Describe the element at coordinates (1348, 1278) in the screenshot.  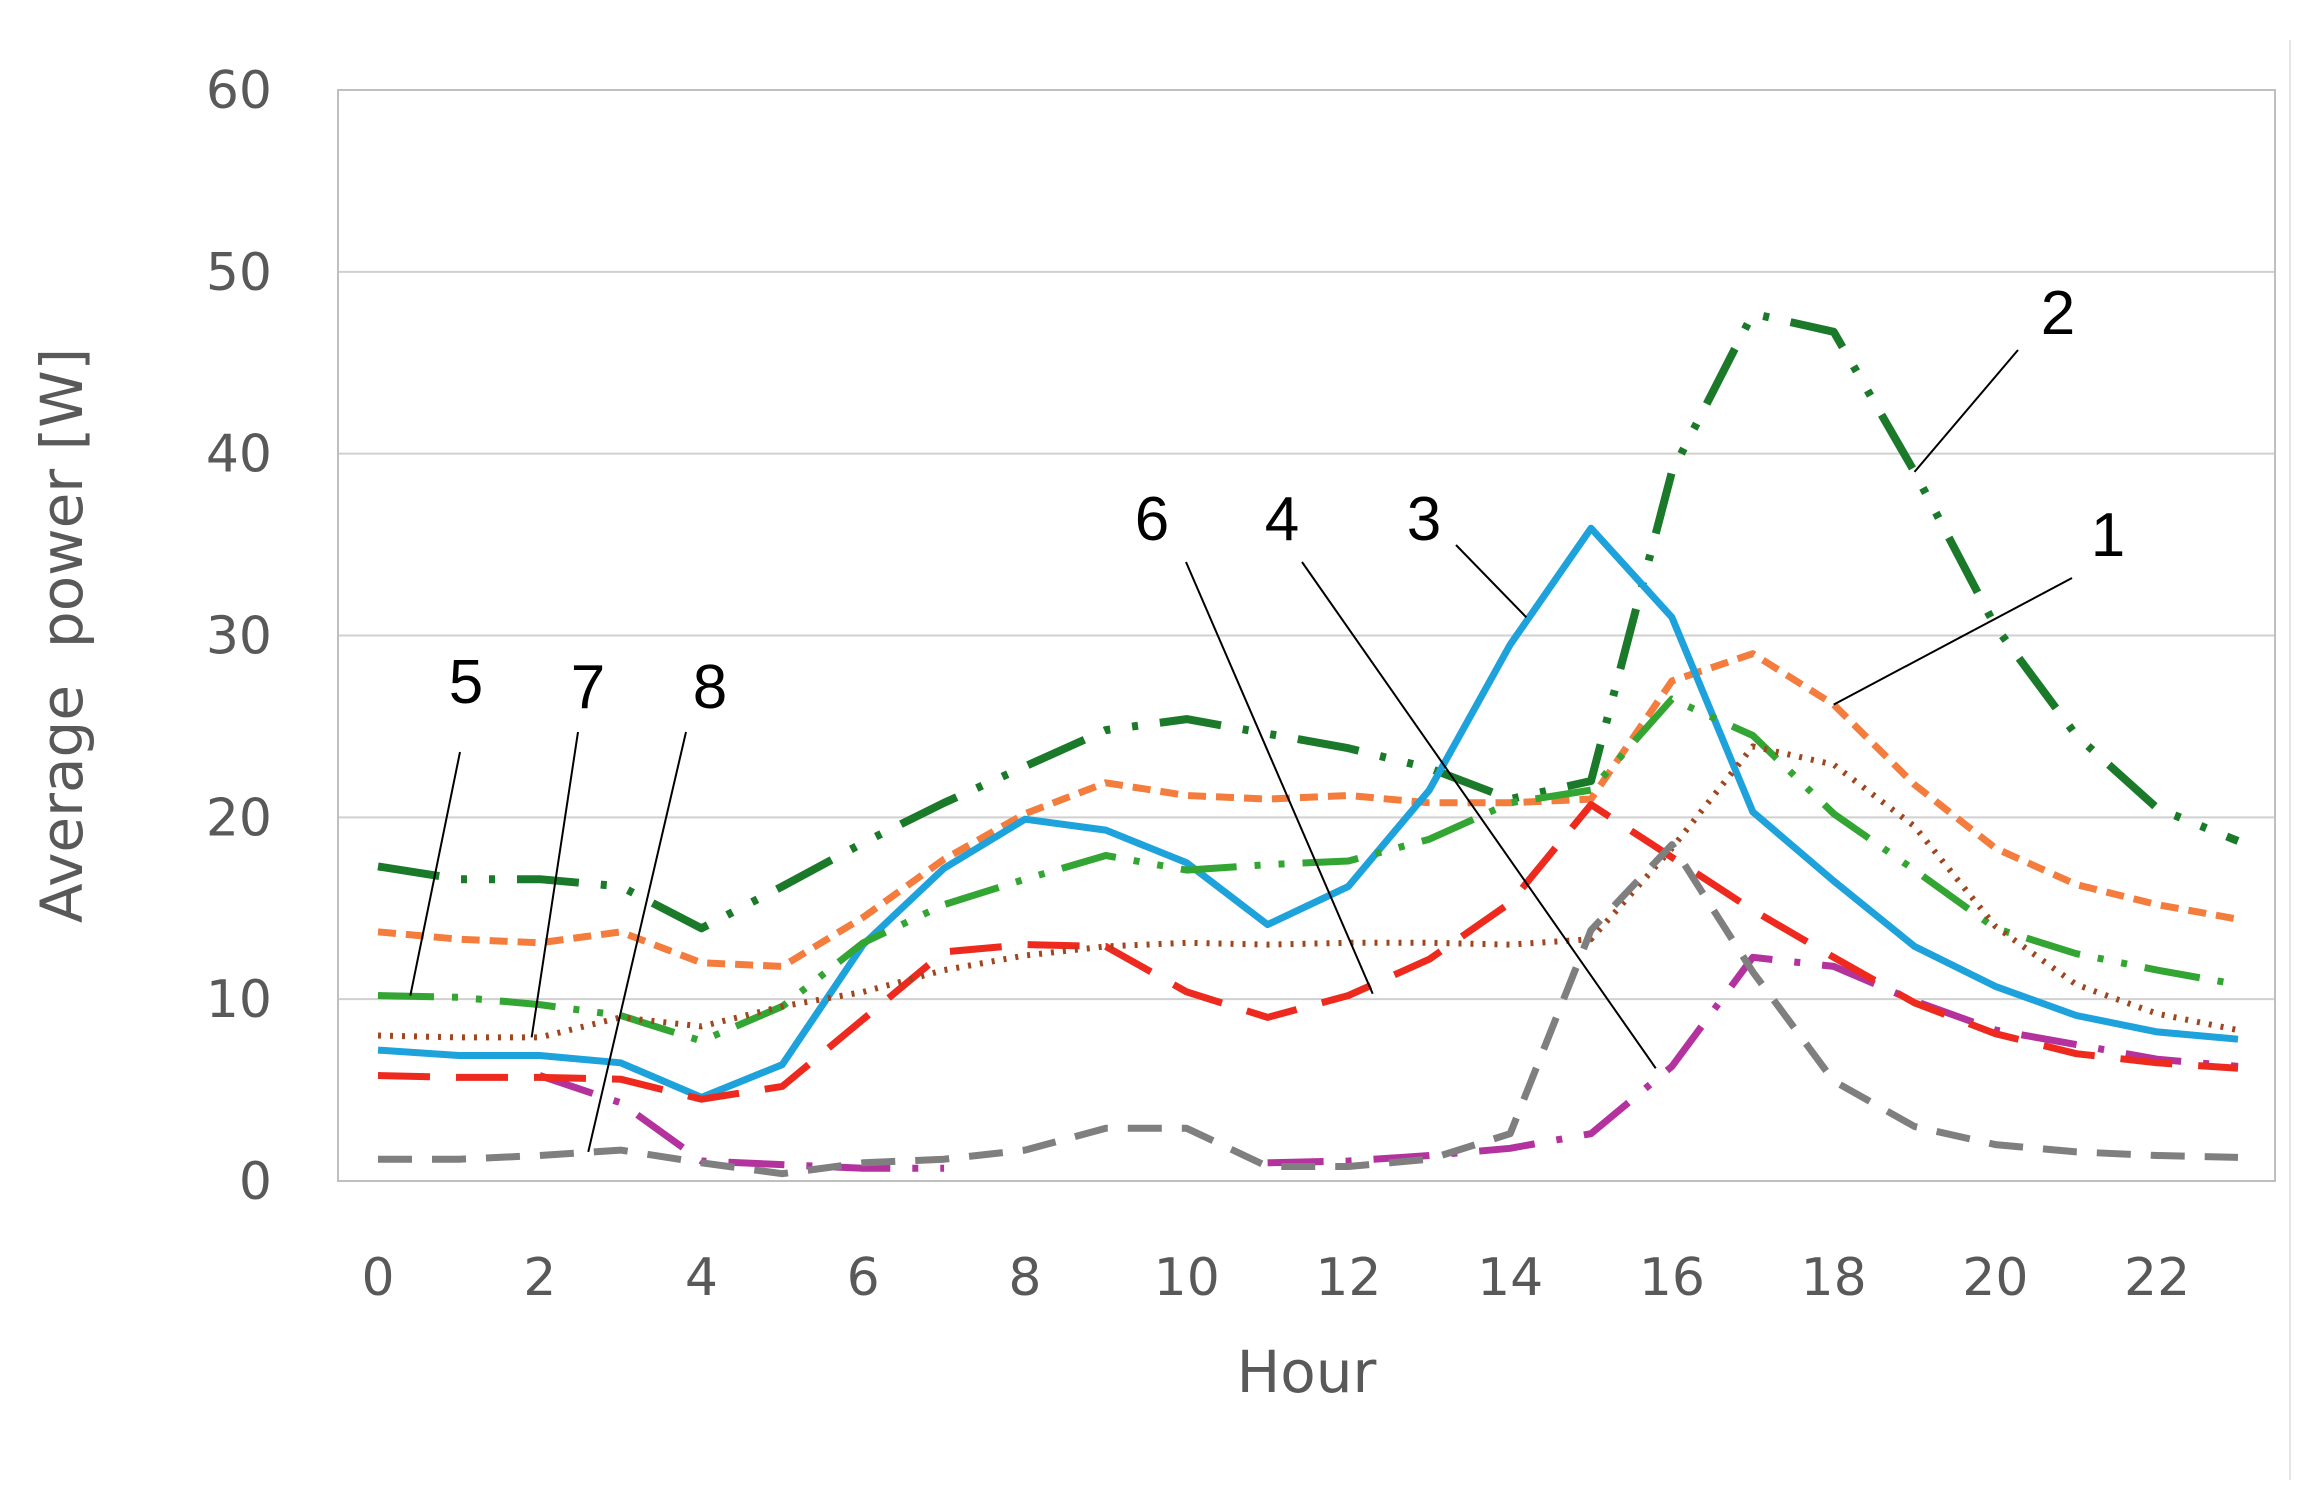
I see `x-tick-label: 12` at that location.